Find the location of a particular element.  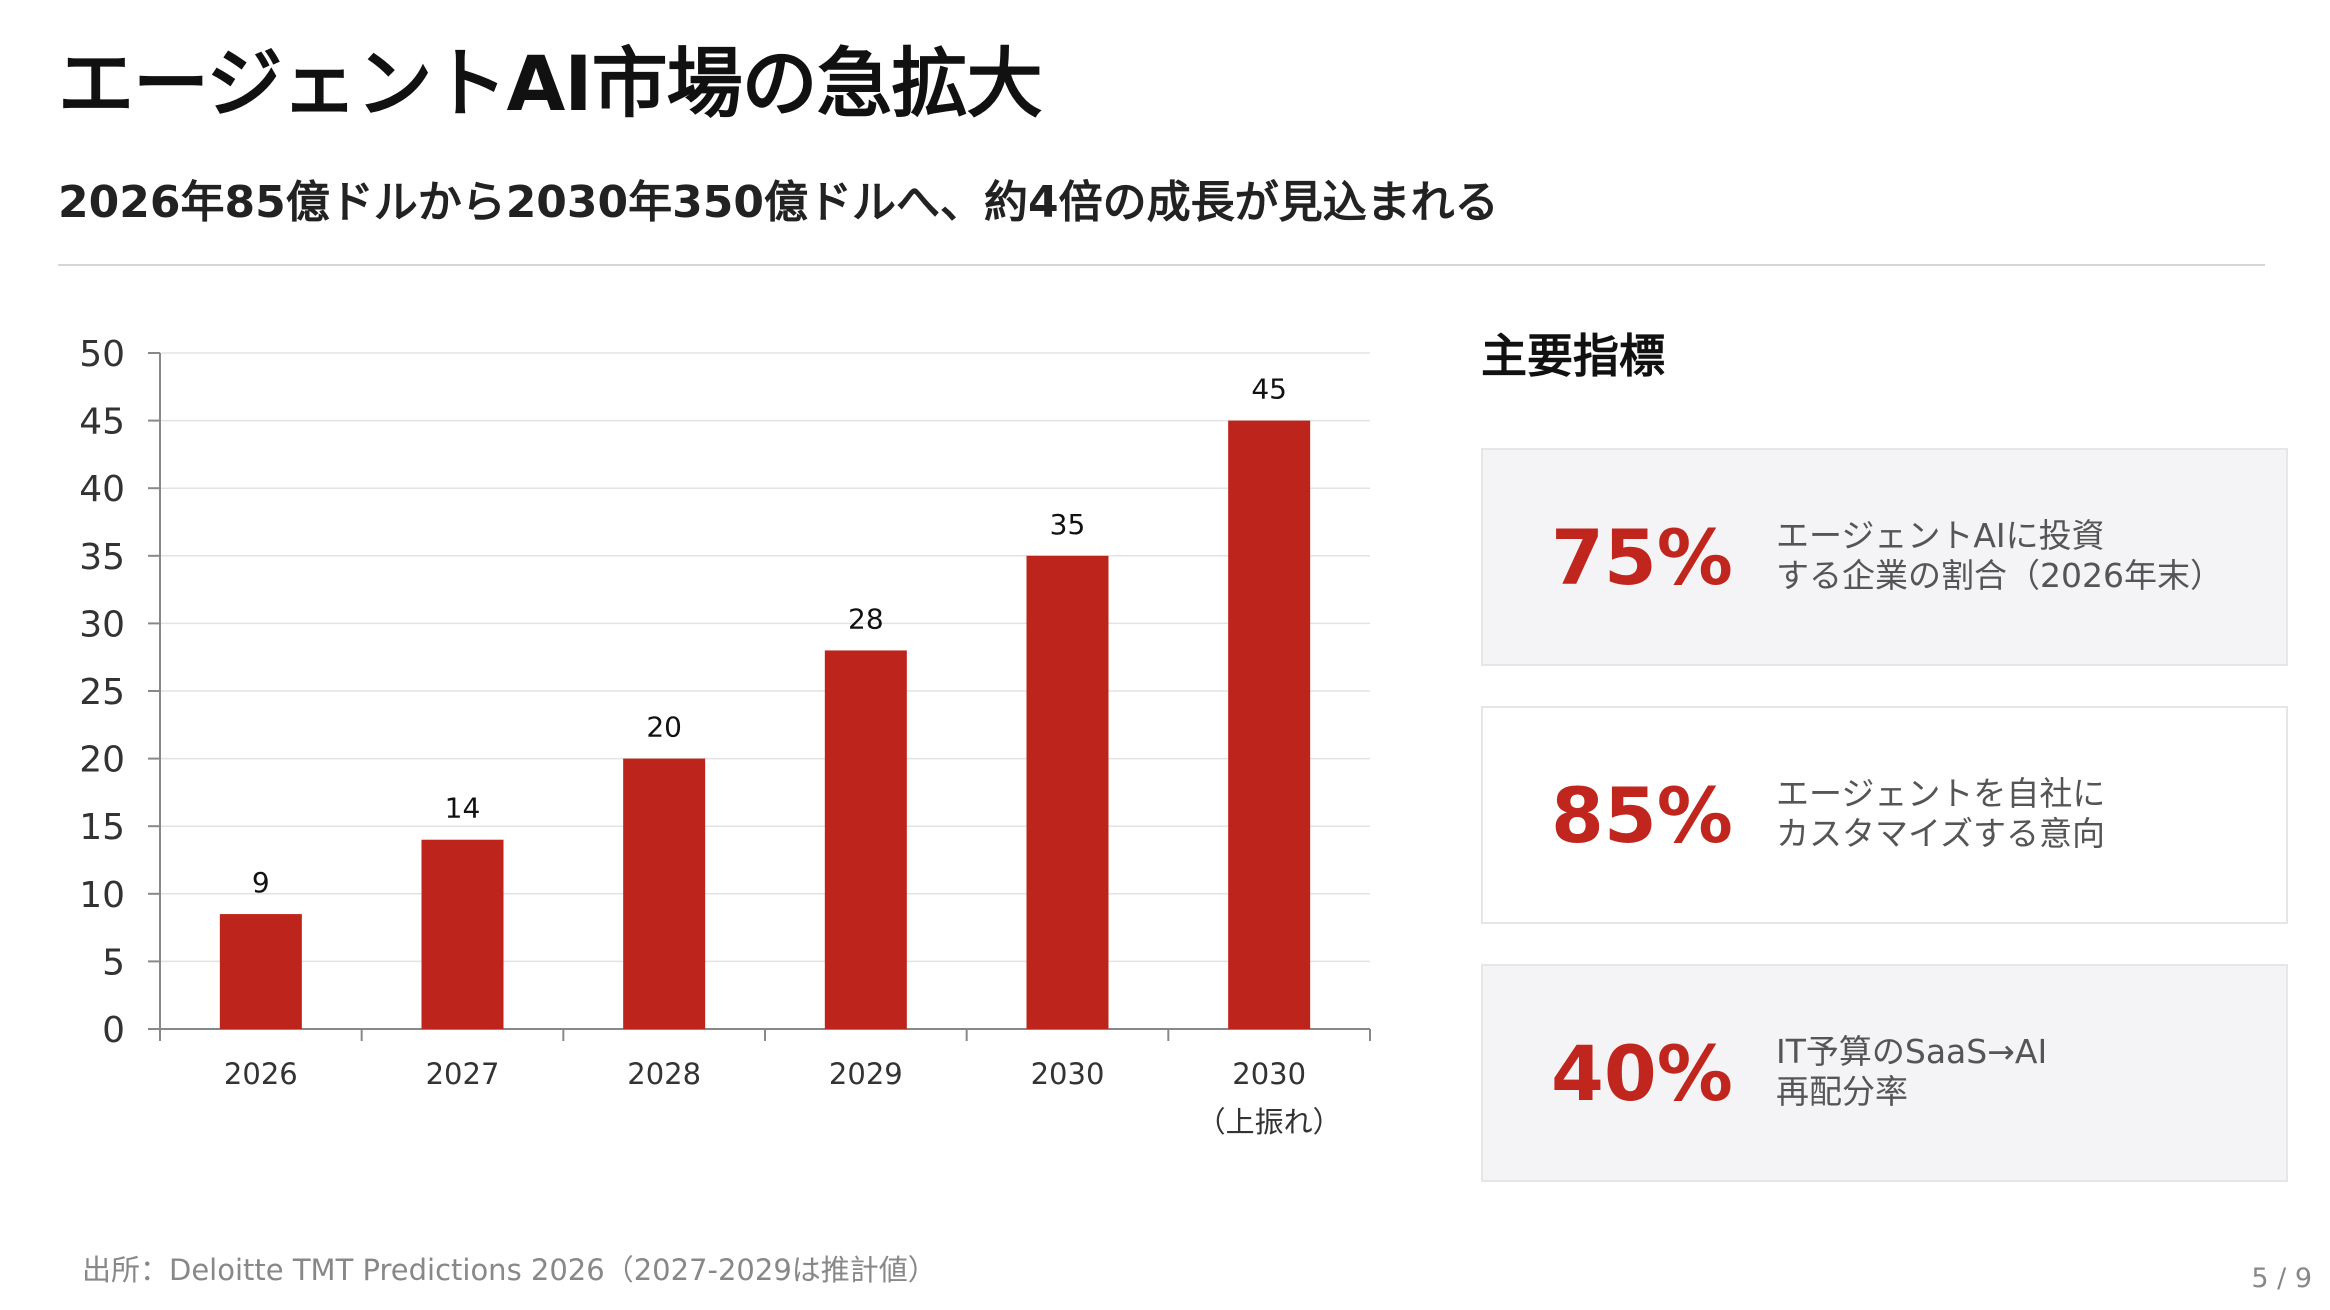

metric-description-line: IT予算のSaaS→AI is located at coordinates (1912, 1051).